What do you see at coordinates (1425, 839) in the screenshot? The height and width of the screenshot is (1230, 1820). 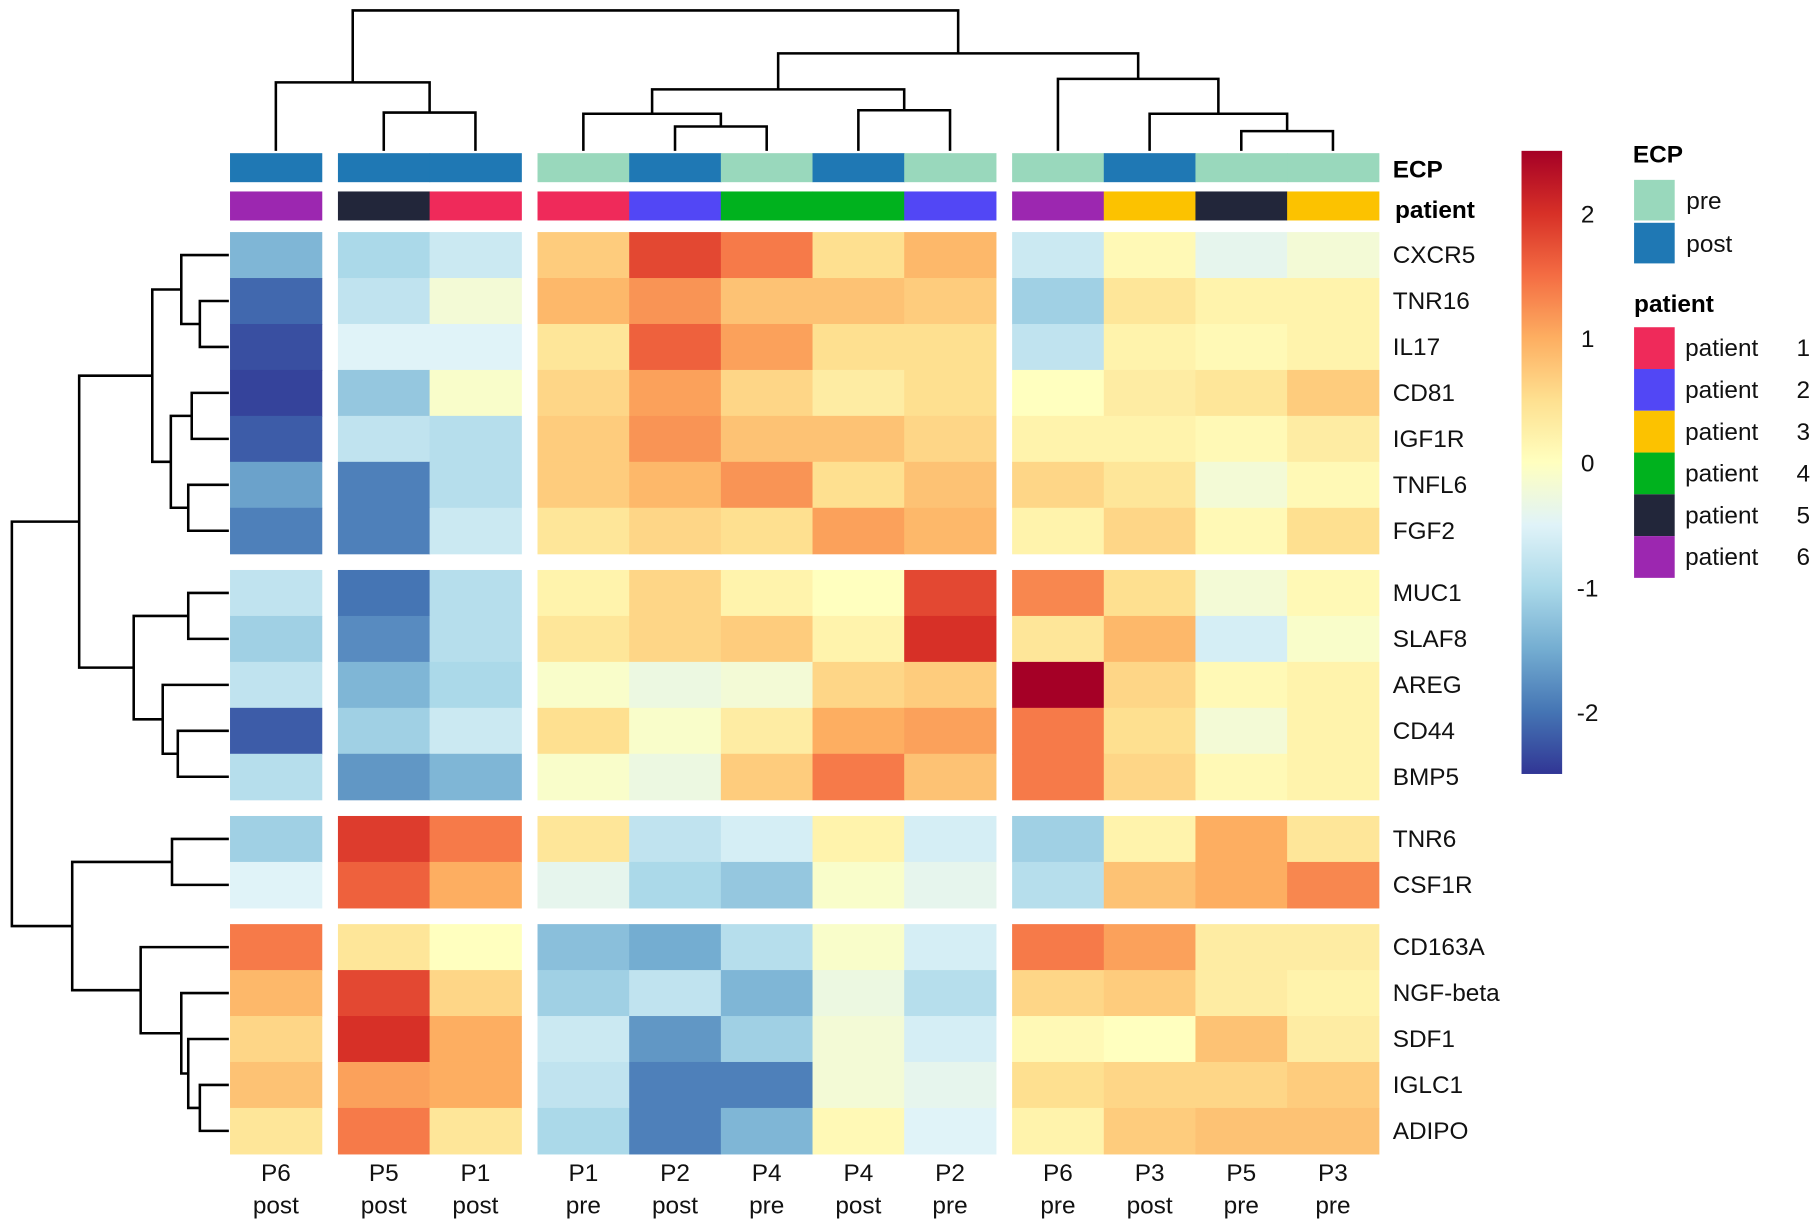 I see `row-label: TNR6` at bounding box center [1425, 839].